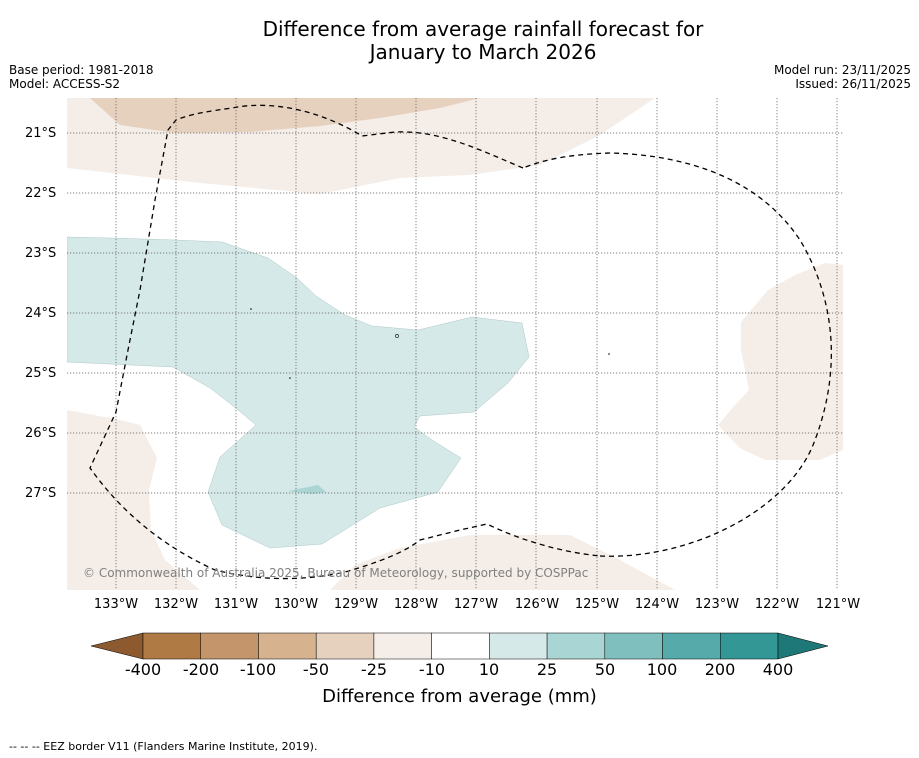 The height and width of the screenshot is (758, 919). I want to click on region-dry-light-east, so click(780, 361).